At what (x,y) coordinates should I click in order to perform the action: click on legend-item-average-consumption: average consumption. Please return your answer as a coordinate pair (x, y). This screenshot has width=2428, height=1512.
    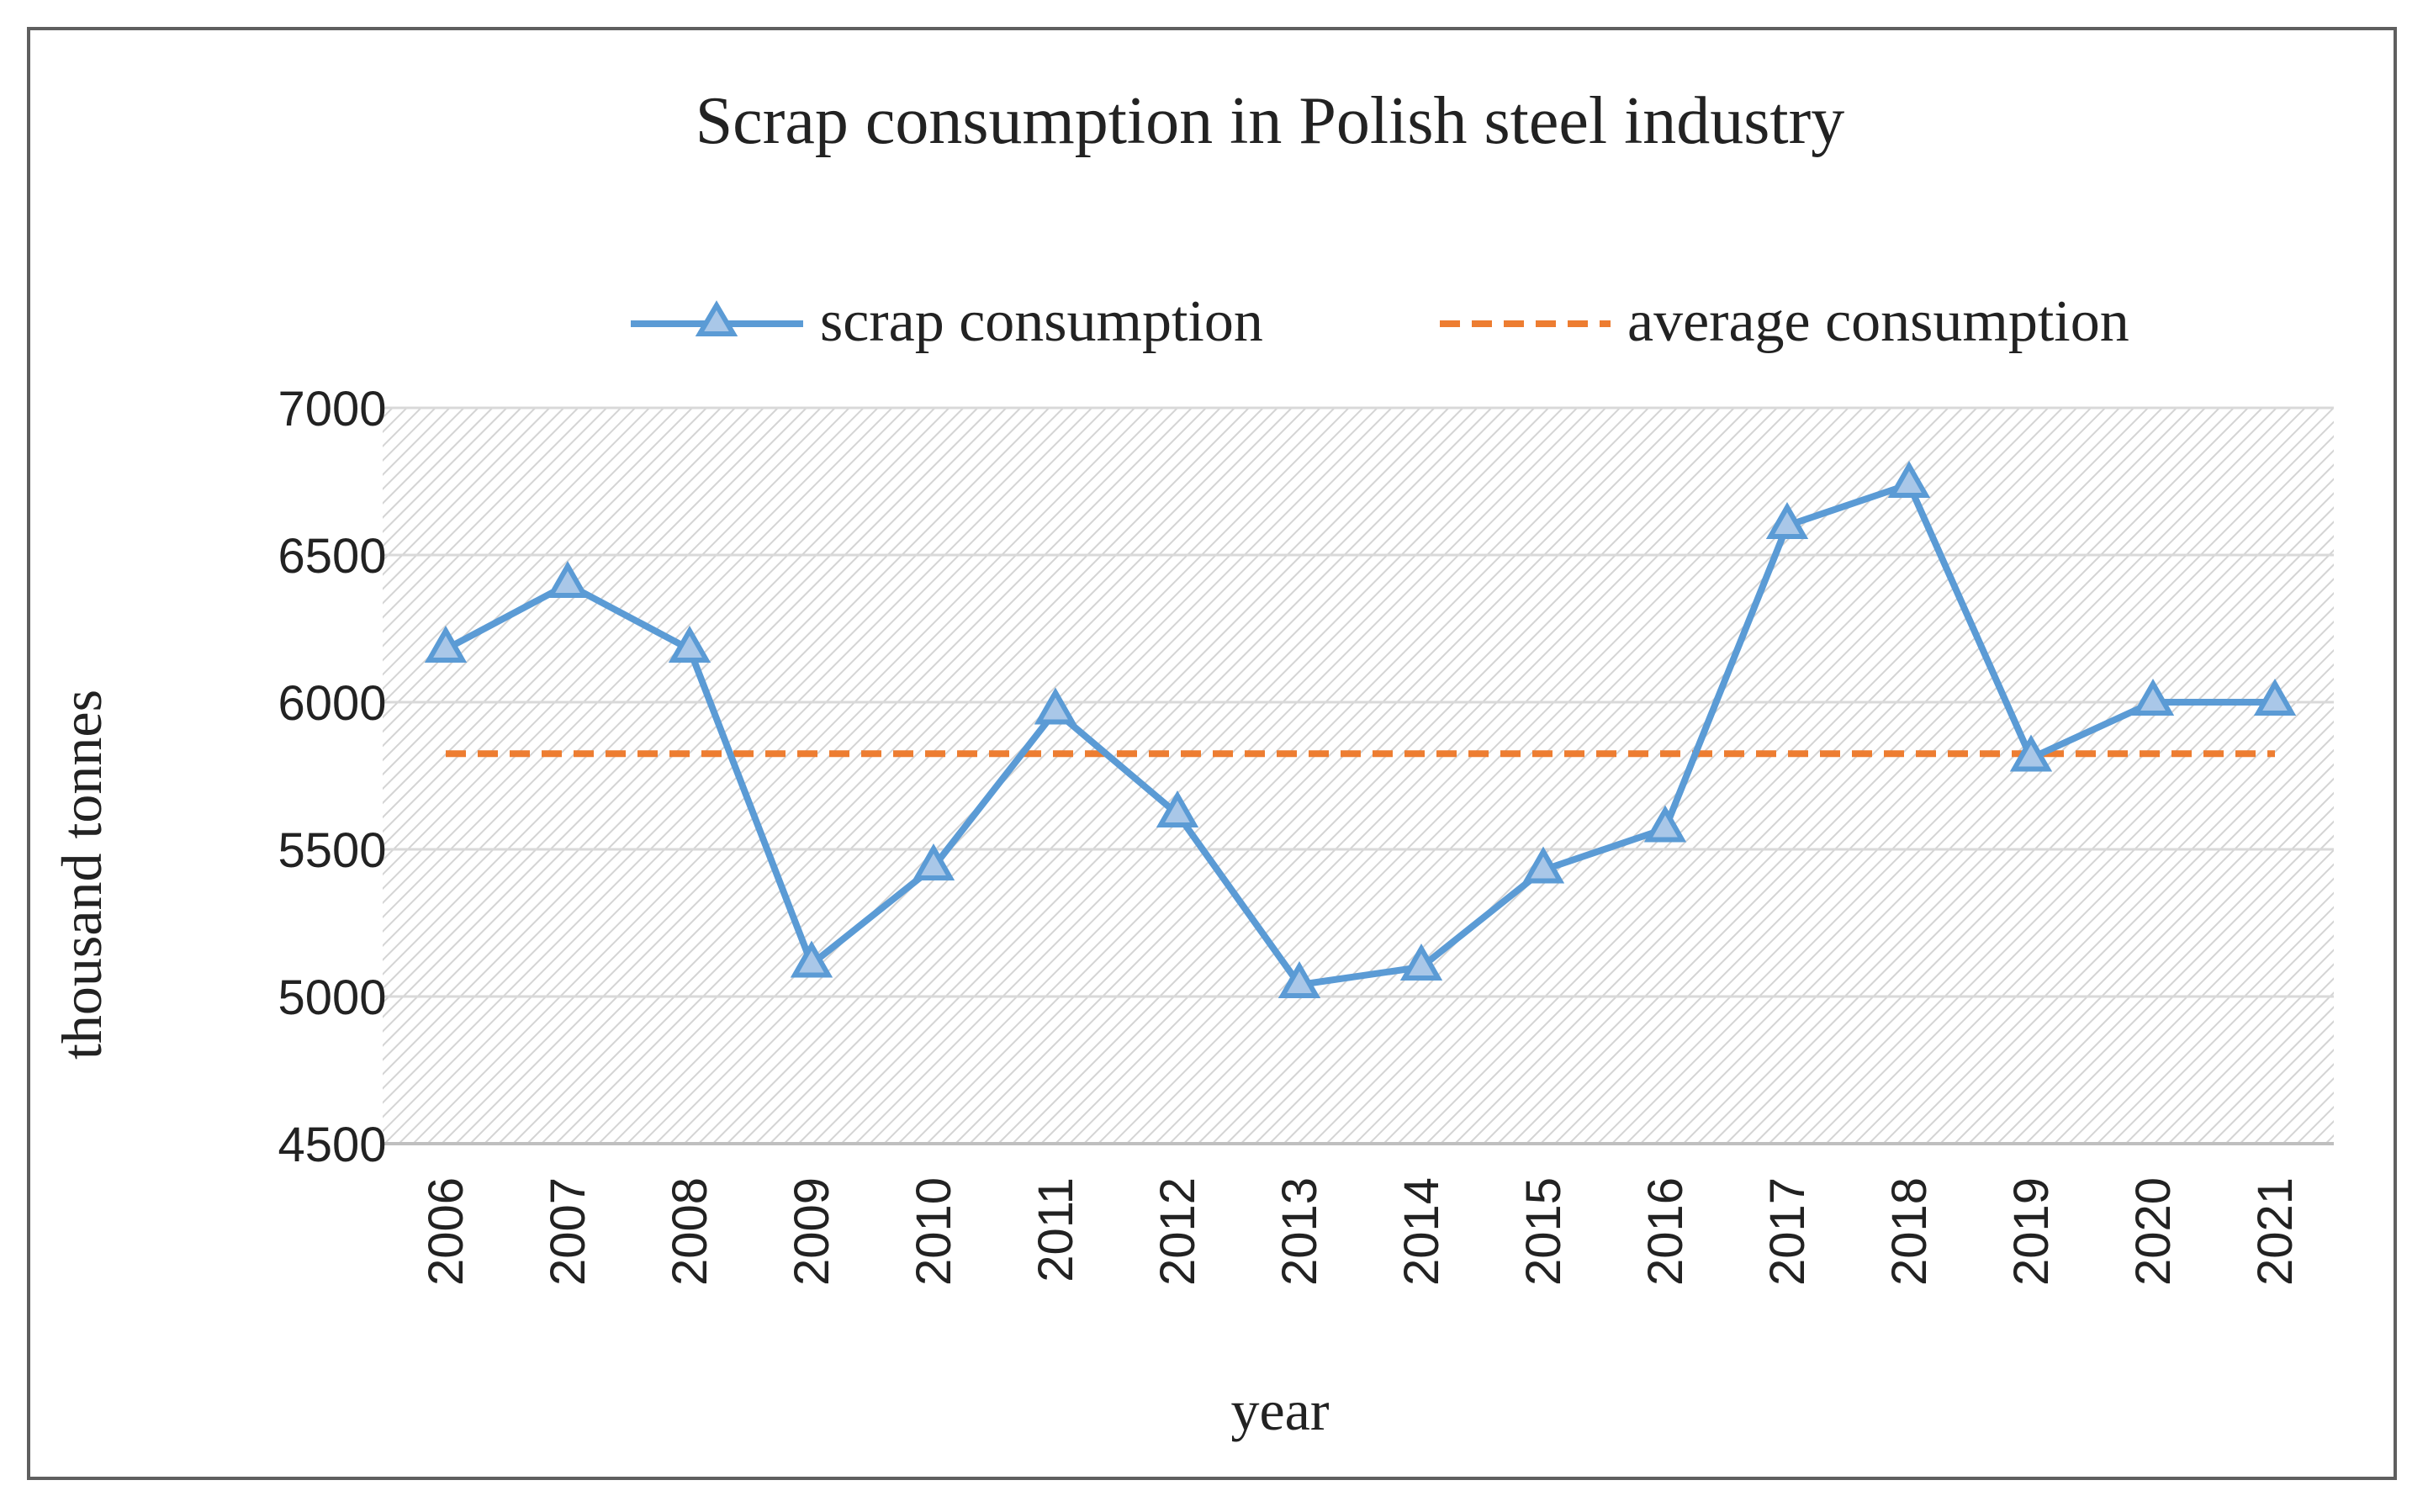
    Looking at the image, I should click on (1784, 321).